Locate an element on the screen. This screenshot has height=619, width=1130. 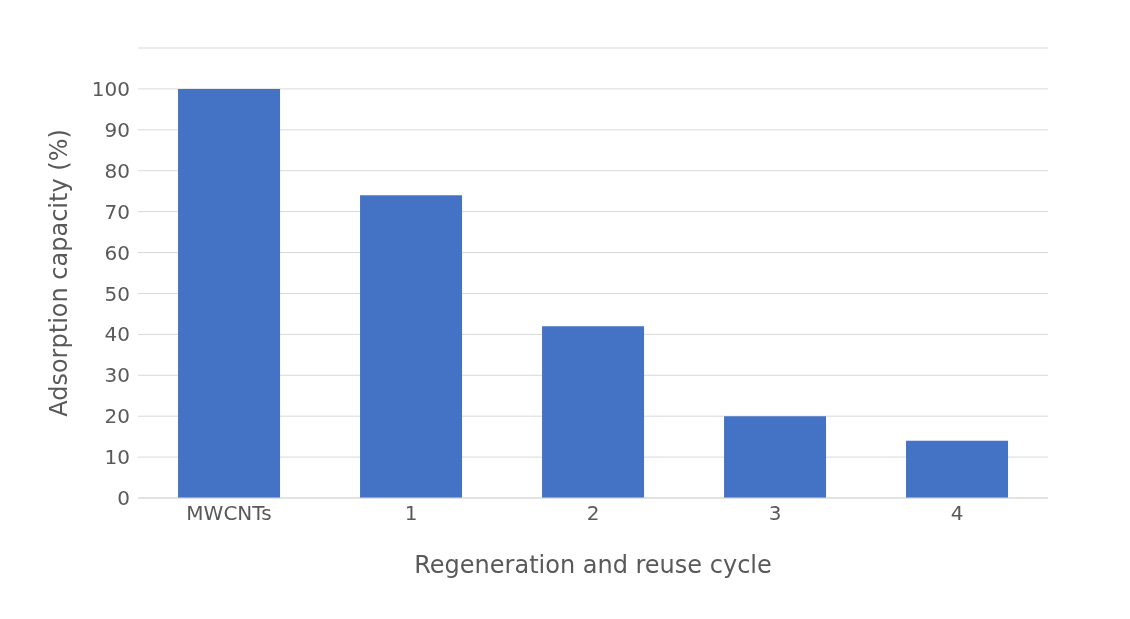
y-tick-label: 10 is located at coordinates (117, 457).